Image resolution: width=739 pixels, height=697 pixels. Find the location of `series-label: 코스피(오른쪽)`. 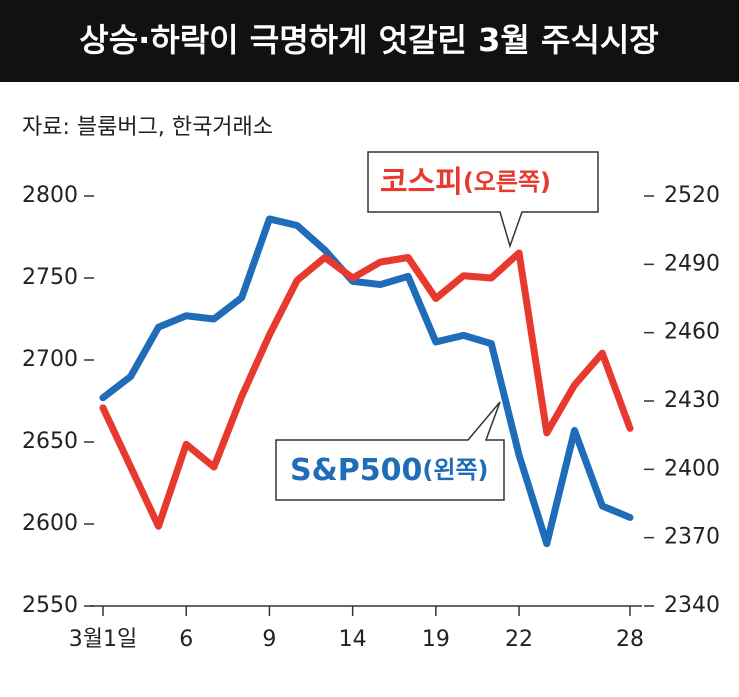

series-label: 코스피(오른쪽) is located at coordinates (465, 182).